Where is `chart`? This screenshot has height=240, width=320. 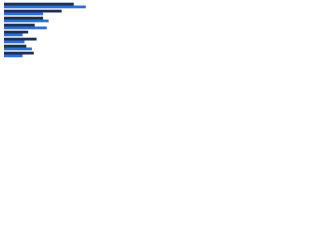 chart is located at coordinates (45, 30).